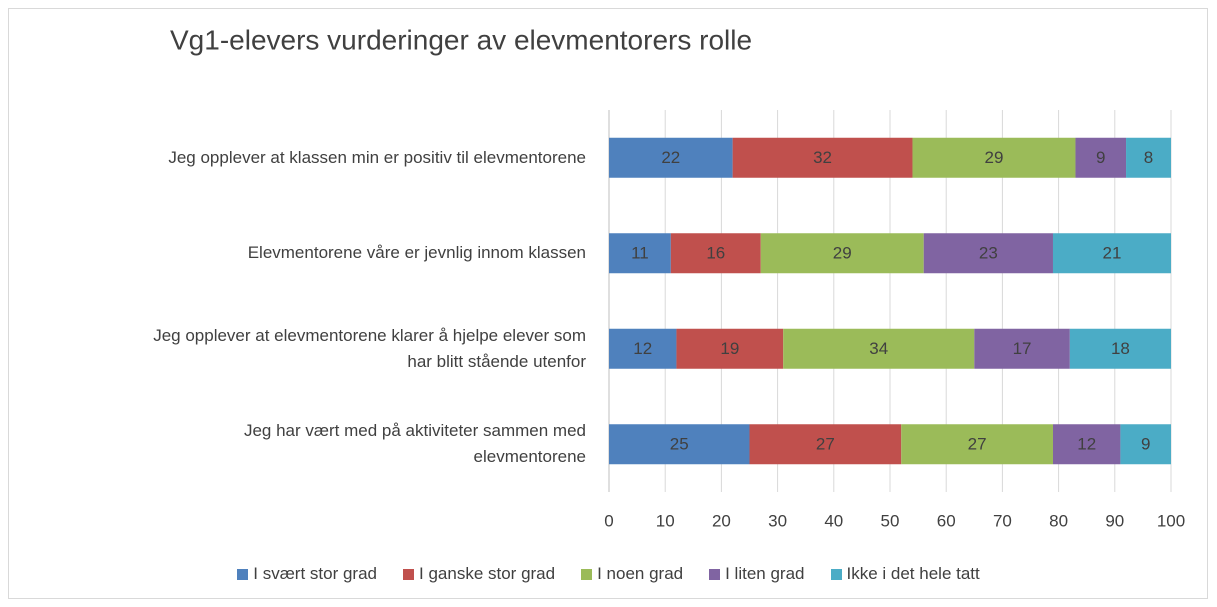 This screenshot has height=607, width=1217. What do you see at coordinates (640, 573) in the screenshot?
I see `legend-label: I noen grad` at bounding box center [640, 573].